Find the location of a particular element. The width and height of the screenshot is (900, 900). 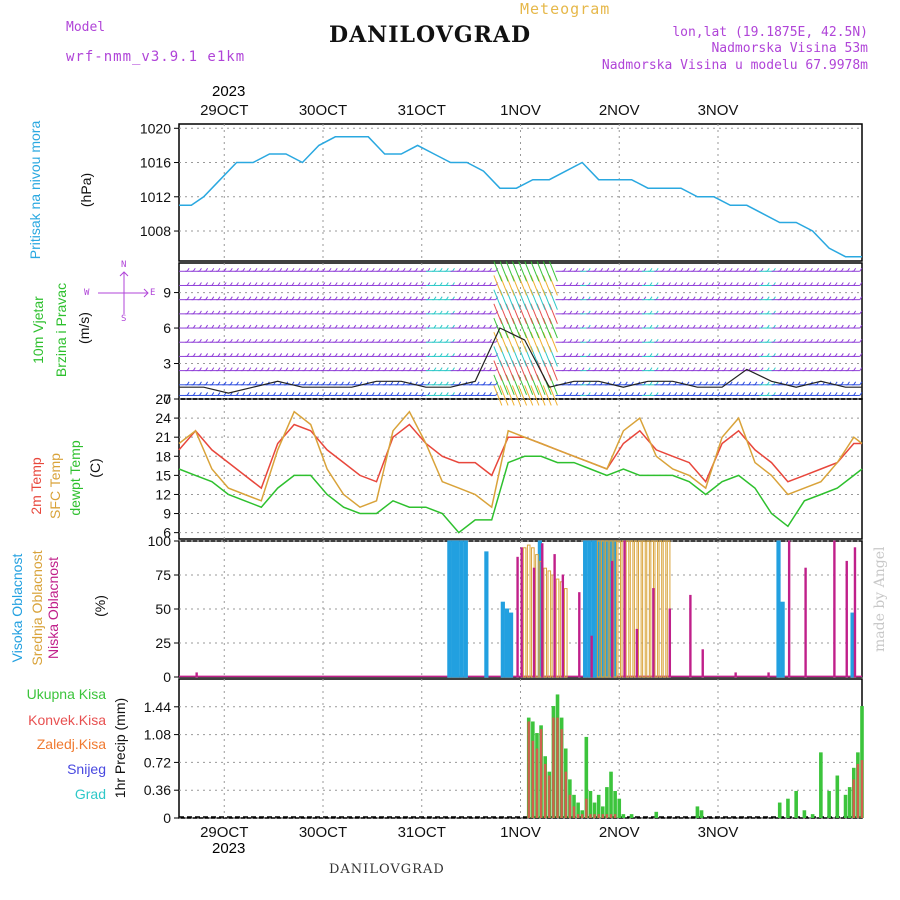

wind-ytick-label: 3 is located at coordinates (167, 364).